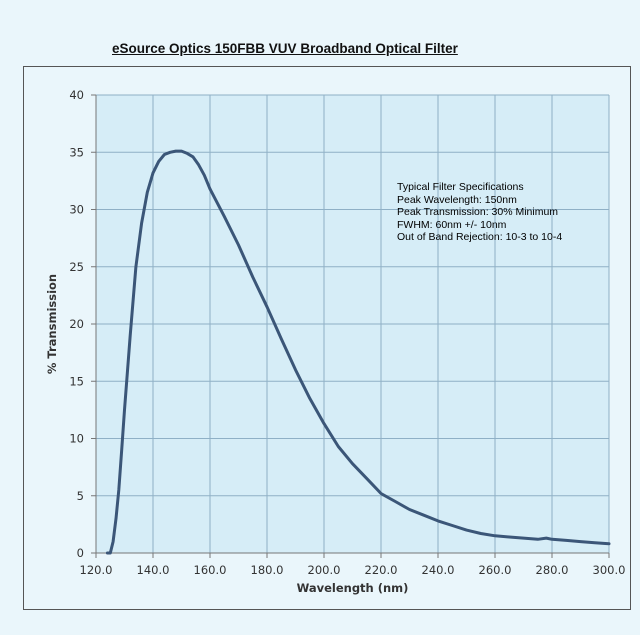 This screenshot has width=640, height=635. What do you see at coordinates (76, 152) in the screenshot?
I see `y-tick-label: 35` at bounding box center [76, 152].